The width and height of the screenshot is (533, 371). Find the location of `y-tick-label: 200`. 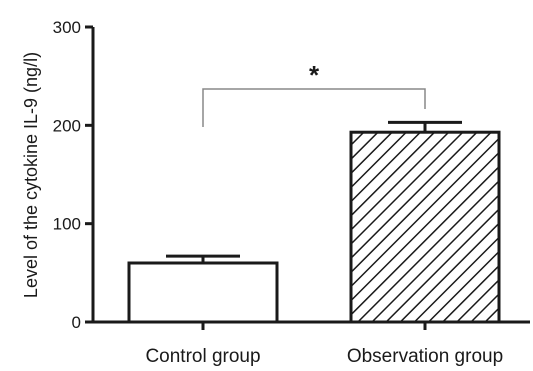

y-tick-label: 200 is located at coordinates (67, 125).